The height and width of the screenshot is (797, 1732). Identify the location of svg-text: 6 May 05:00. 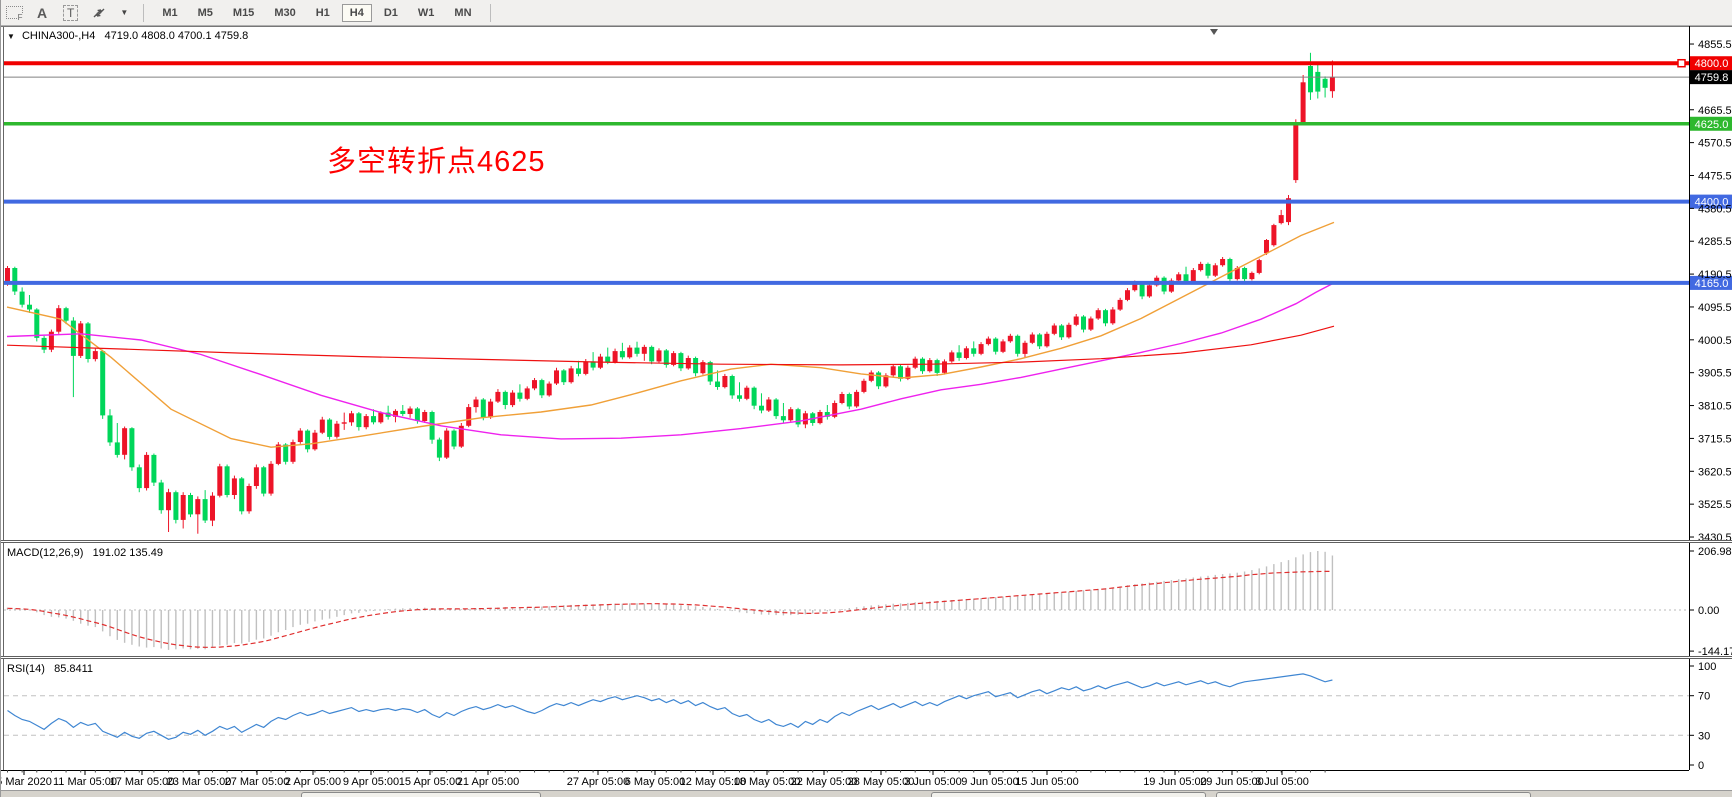
(655, 782).